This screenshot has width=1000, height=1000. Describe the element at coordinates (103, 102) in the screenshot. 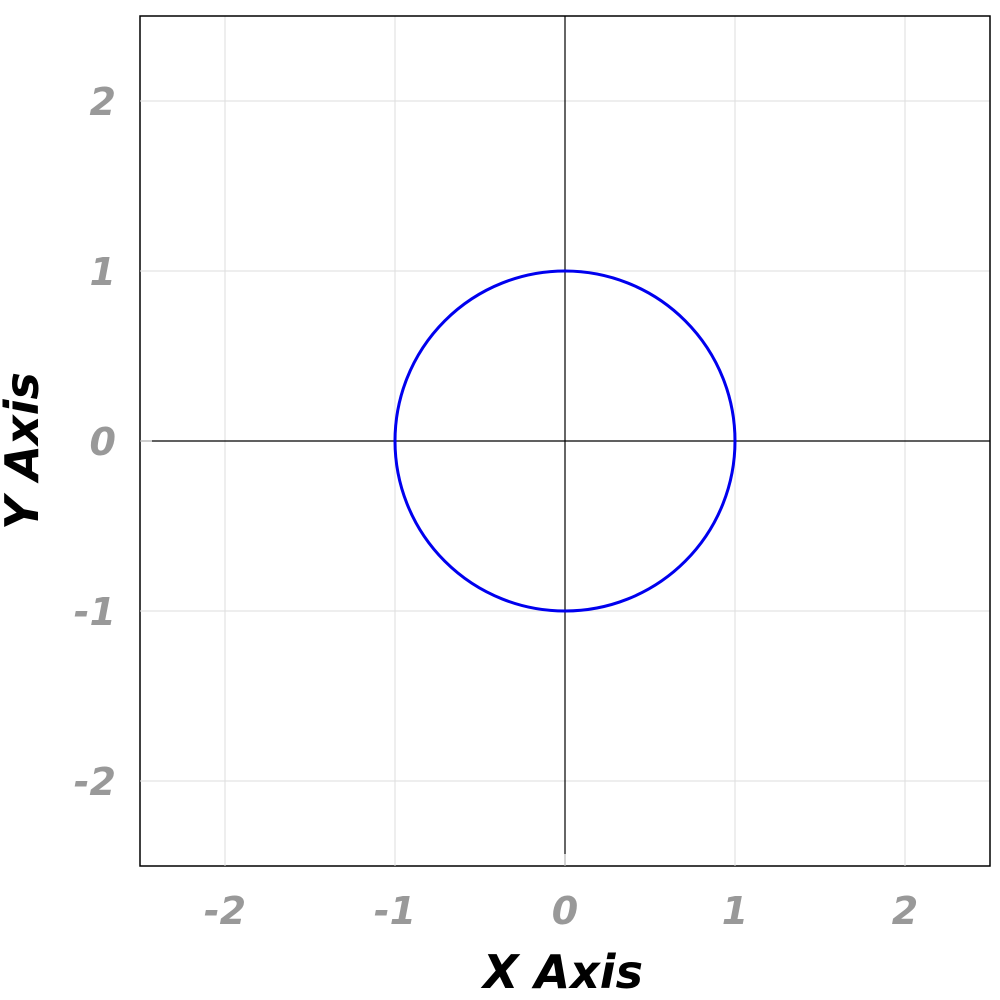

I see `y-tick-label: 2` at that location.